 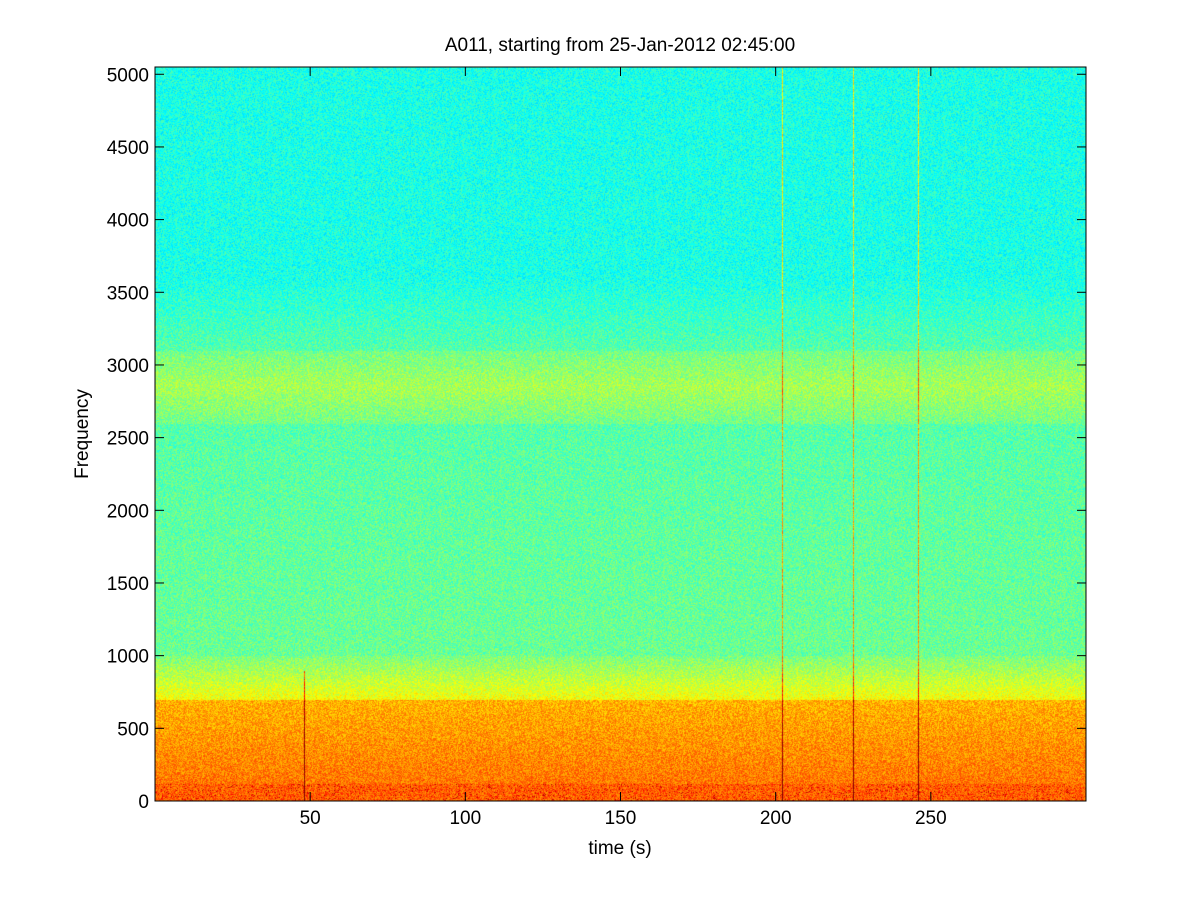 What do you see at coordinates (619, 848) in the screenshot?
I see `x-axis-label: time (s)` at bounding box center [619, 848].